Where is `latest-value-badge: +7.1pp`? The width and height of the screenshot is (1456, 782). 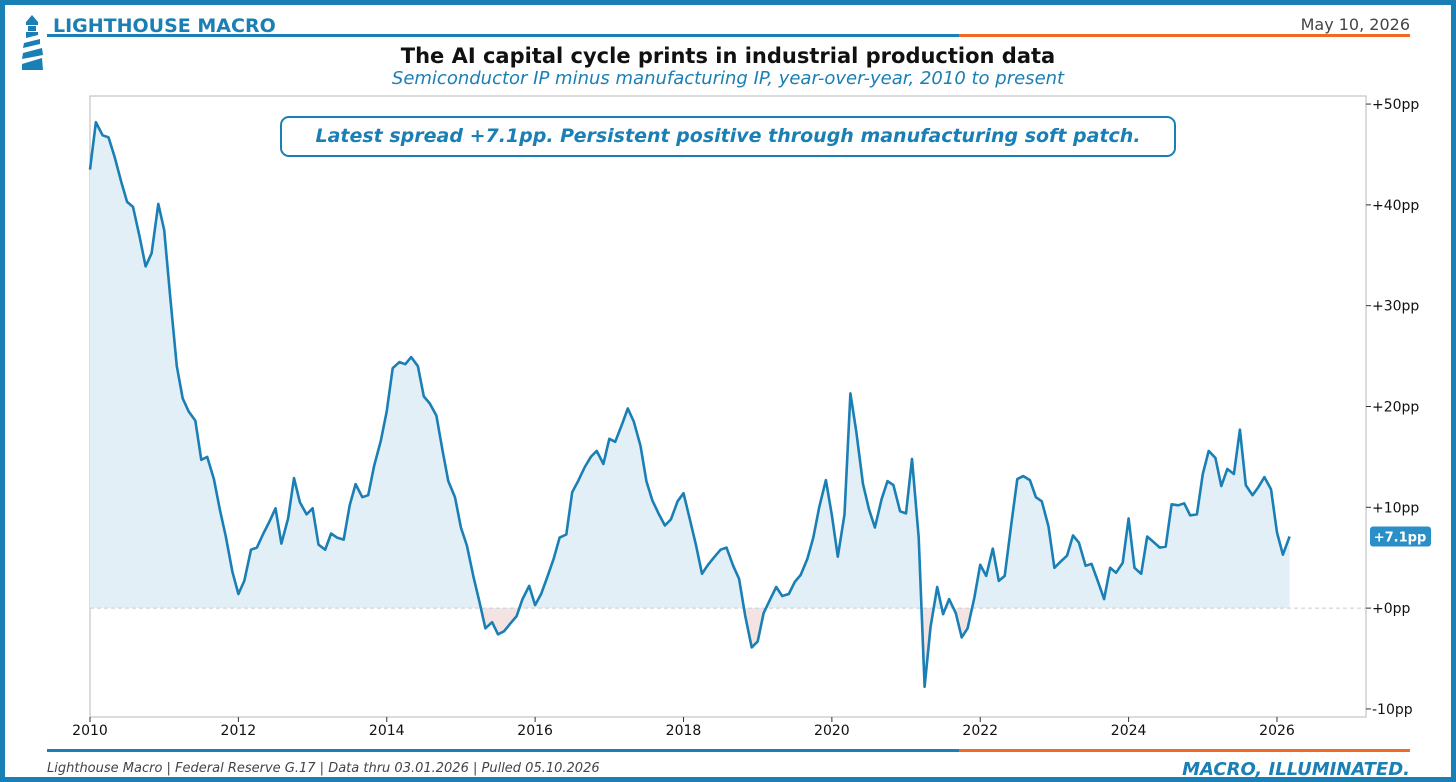 latest-value-badge: +7.1pp is located at coordinates (1400, 536).